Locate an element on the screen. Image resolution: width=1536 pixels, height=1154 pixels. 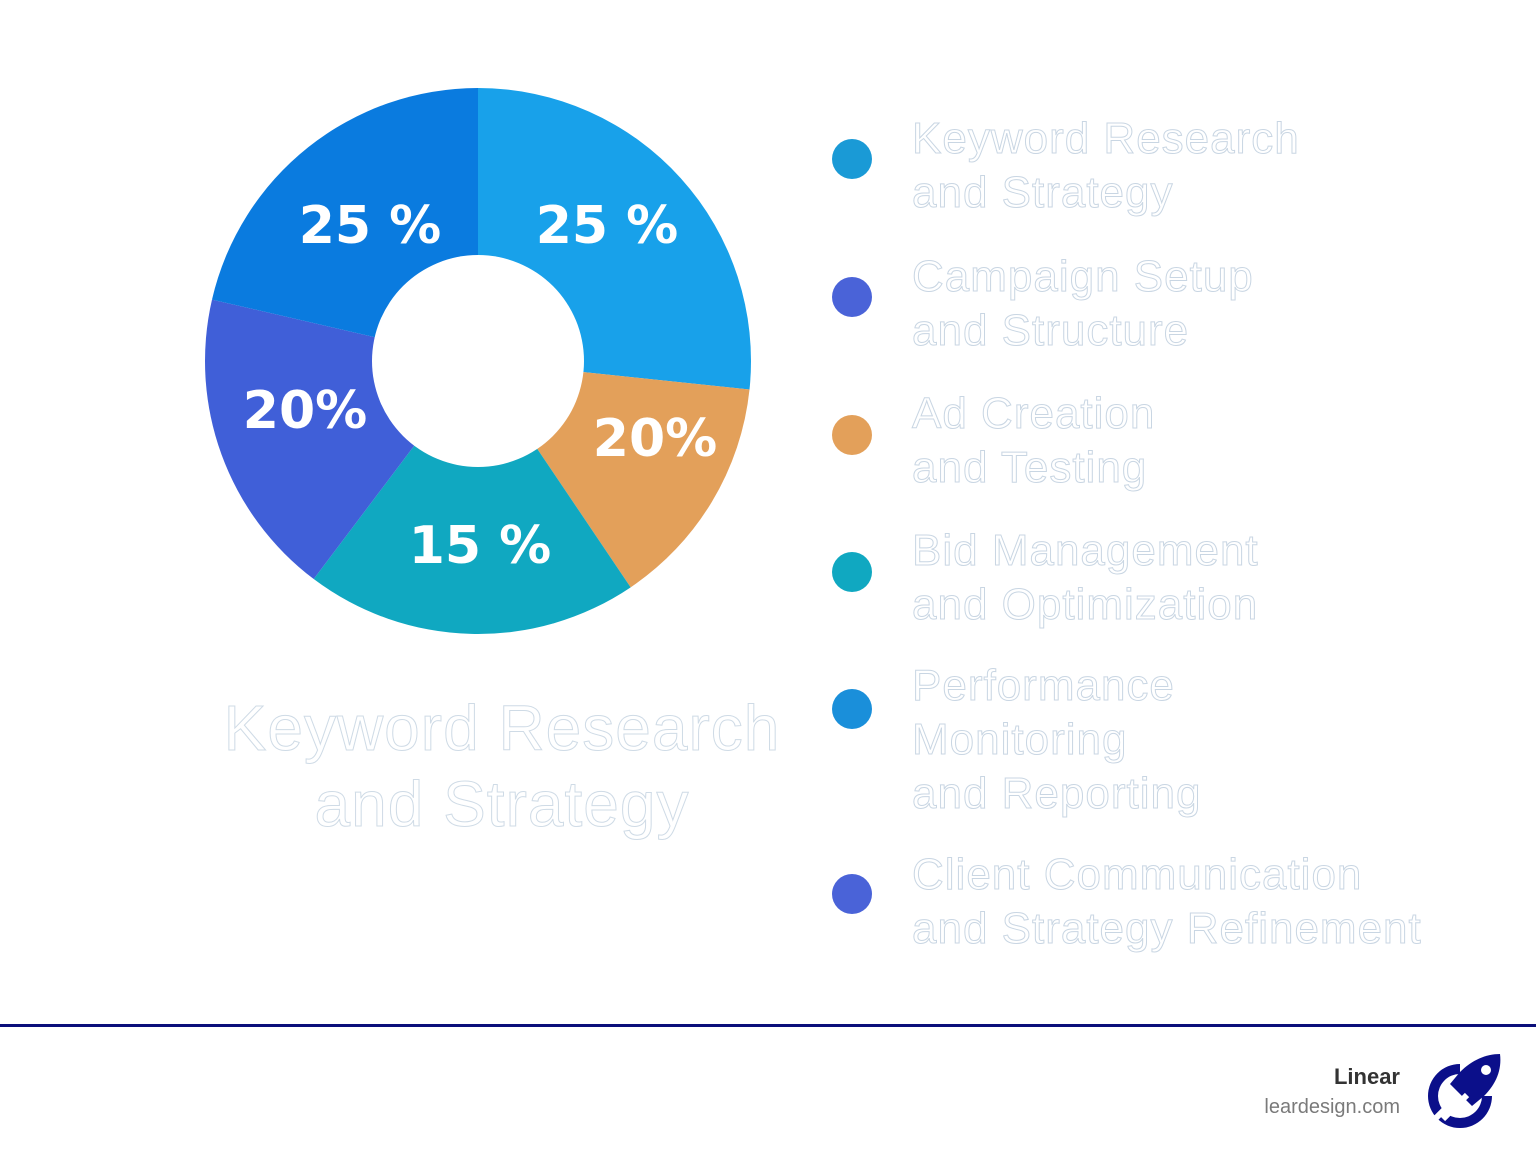
footer-divider is located at coordinates (768, 1025).